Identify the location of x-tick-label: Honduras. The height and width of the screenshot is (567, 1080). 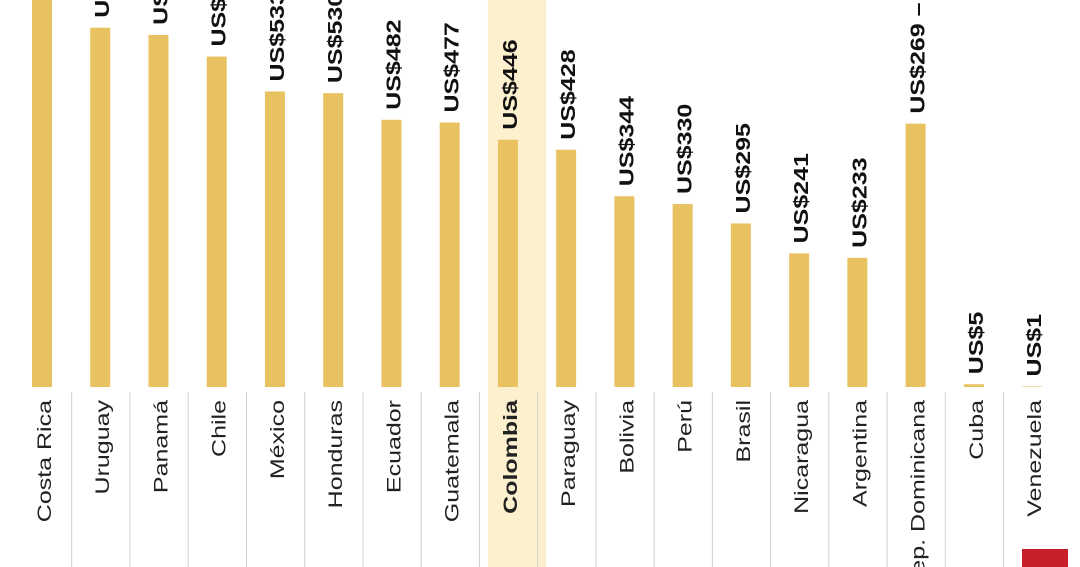
(336, 454).